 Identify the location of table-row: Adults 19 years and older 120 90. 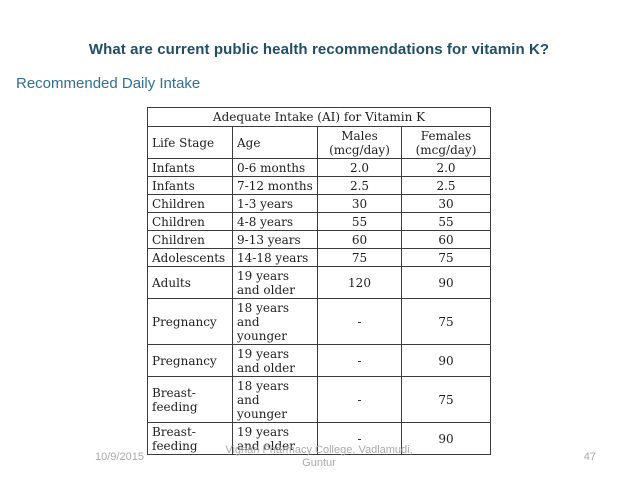
(319, 282).